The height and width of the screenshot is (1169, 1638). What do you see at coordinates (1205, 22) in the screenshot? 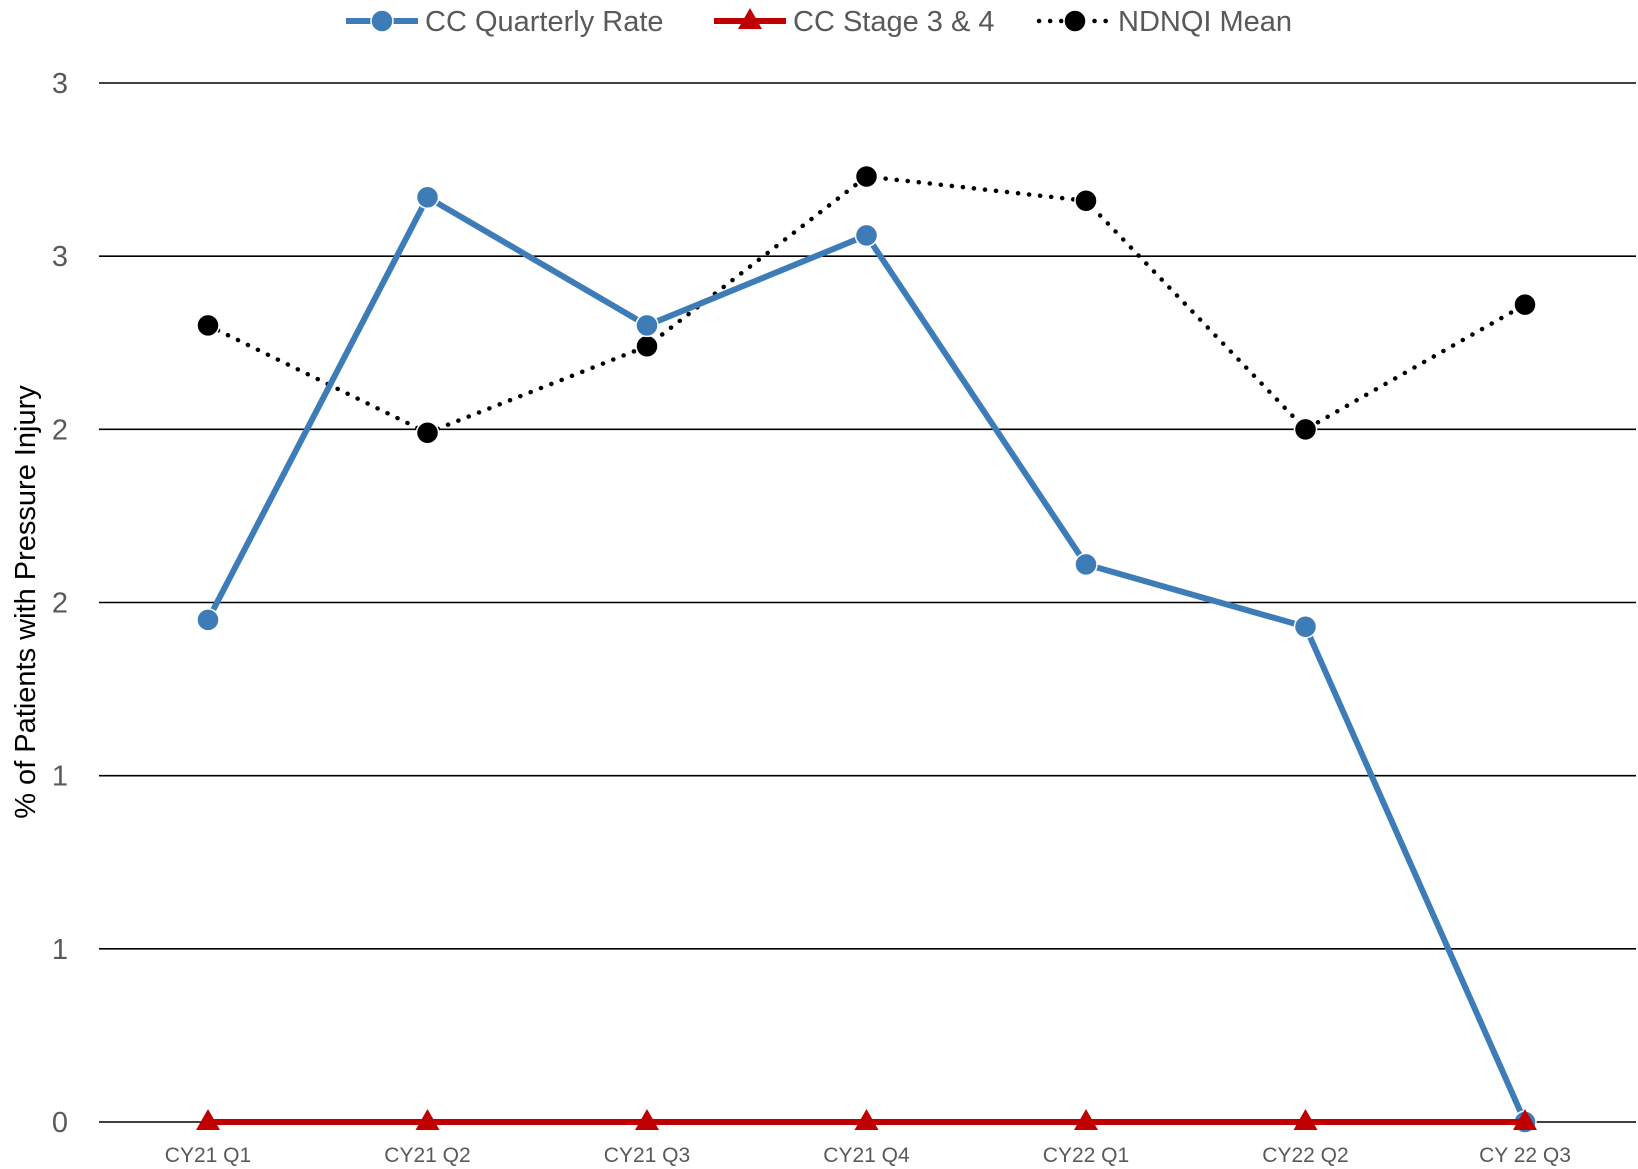
I see `legend-label: NDNQI Mean` at bounding box center [1205, 22].